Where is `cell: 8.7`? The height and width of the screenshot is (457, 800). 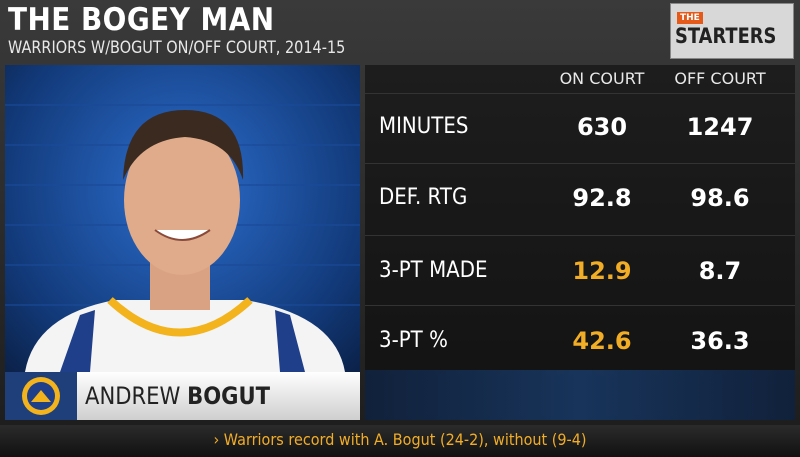
cell: 8.7 is located at coordinates (720, 271).